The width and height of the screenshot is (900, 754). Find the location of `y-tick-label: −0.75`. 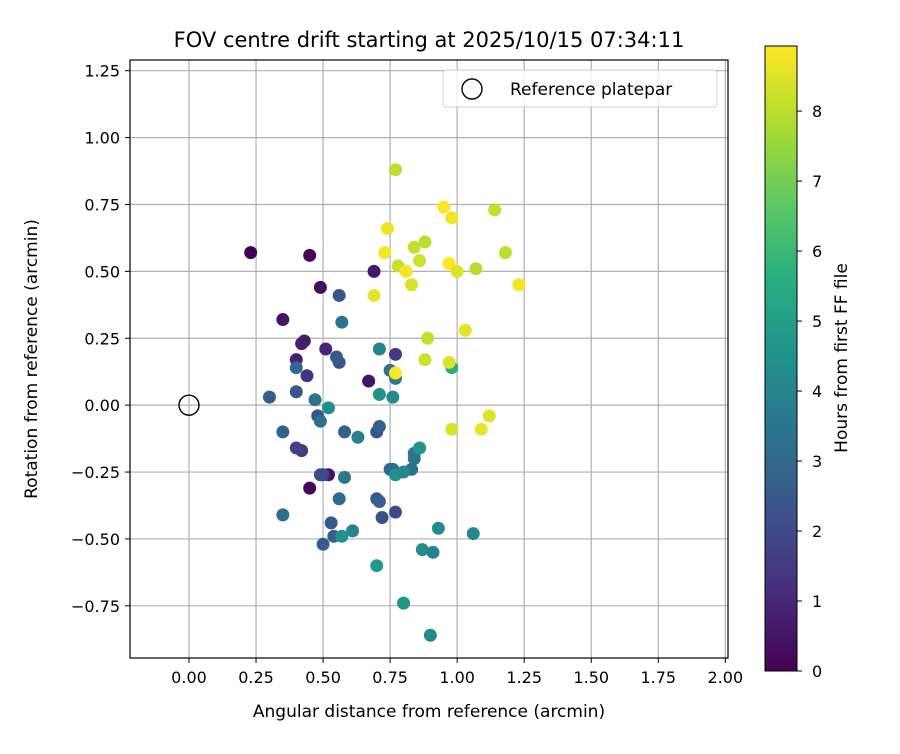

y-tick-label: −0.75 is located at coordinates (95, 606).